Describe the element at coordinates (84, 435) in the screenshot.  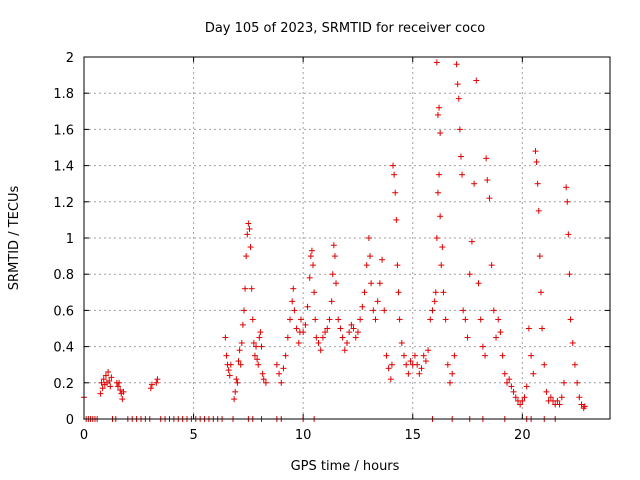
I see `x-tick-label: 0` at that location.